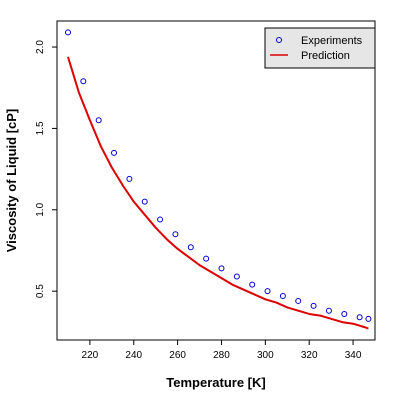 Image resolution: width=400 pixels, height=400 pixels. What do you see at coordinates (332, 41) in the screenshot?
I see `legend-label: Experiments` at bounding box center [332, 41].